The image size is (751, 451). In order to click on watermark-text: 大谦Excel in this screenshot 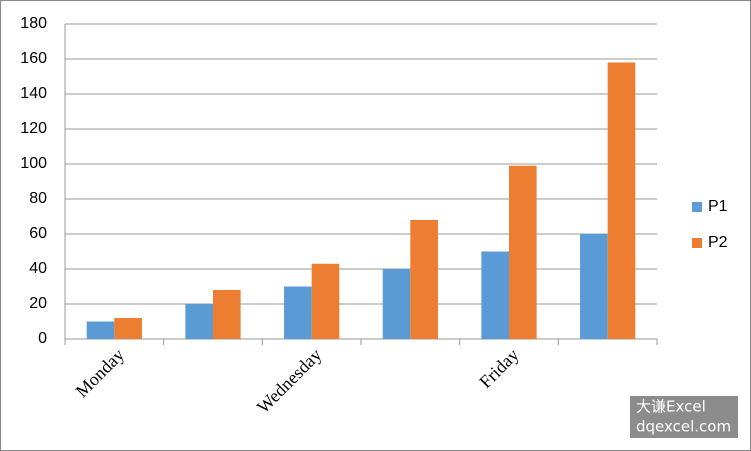, I will do `click(671, 407)`.